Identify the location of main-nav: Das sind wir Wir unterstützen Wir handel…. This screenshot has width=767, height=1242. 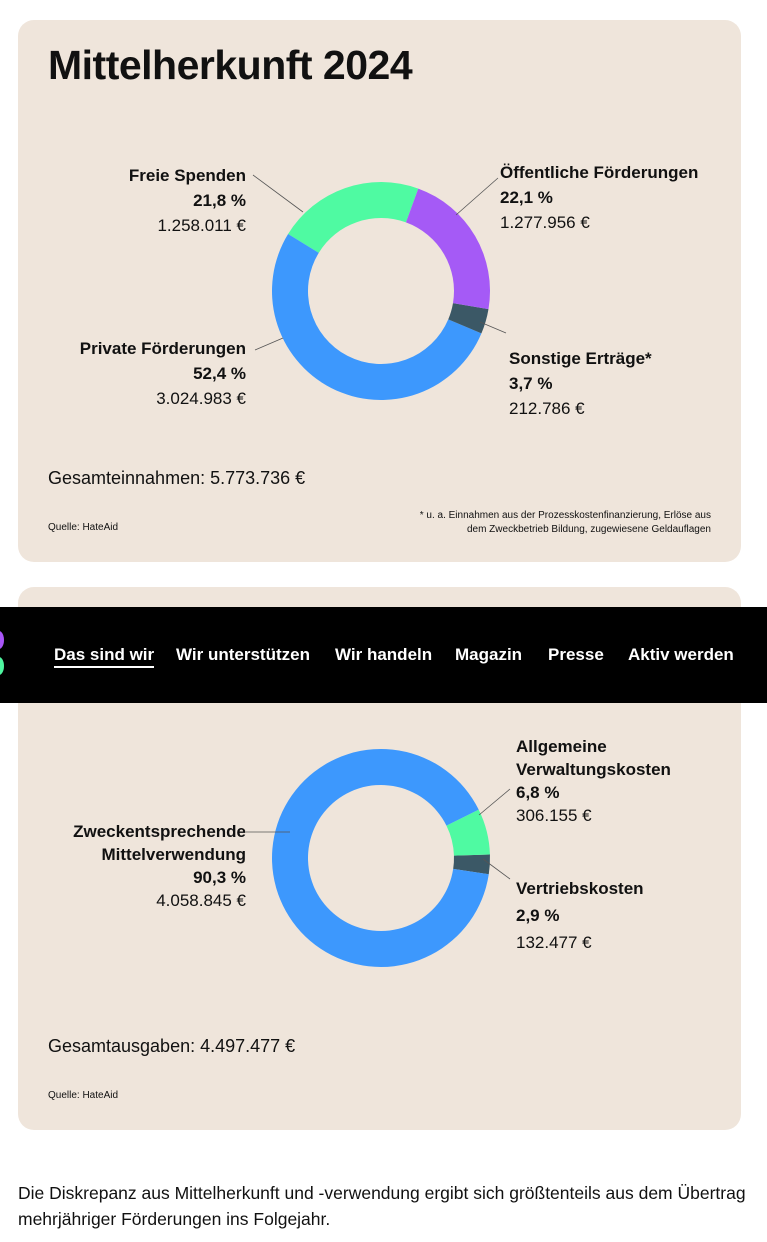
(383, 655).